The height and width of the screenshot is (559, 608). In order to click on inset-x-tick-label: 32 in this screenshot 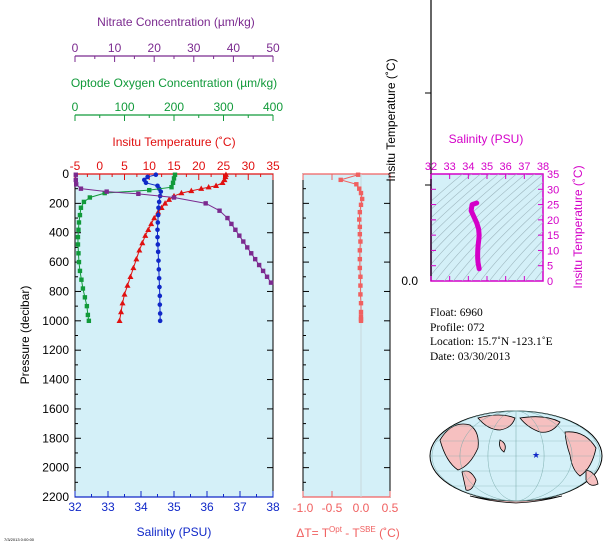, I will do `click(431, 167)`.